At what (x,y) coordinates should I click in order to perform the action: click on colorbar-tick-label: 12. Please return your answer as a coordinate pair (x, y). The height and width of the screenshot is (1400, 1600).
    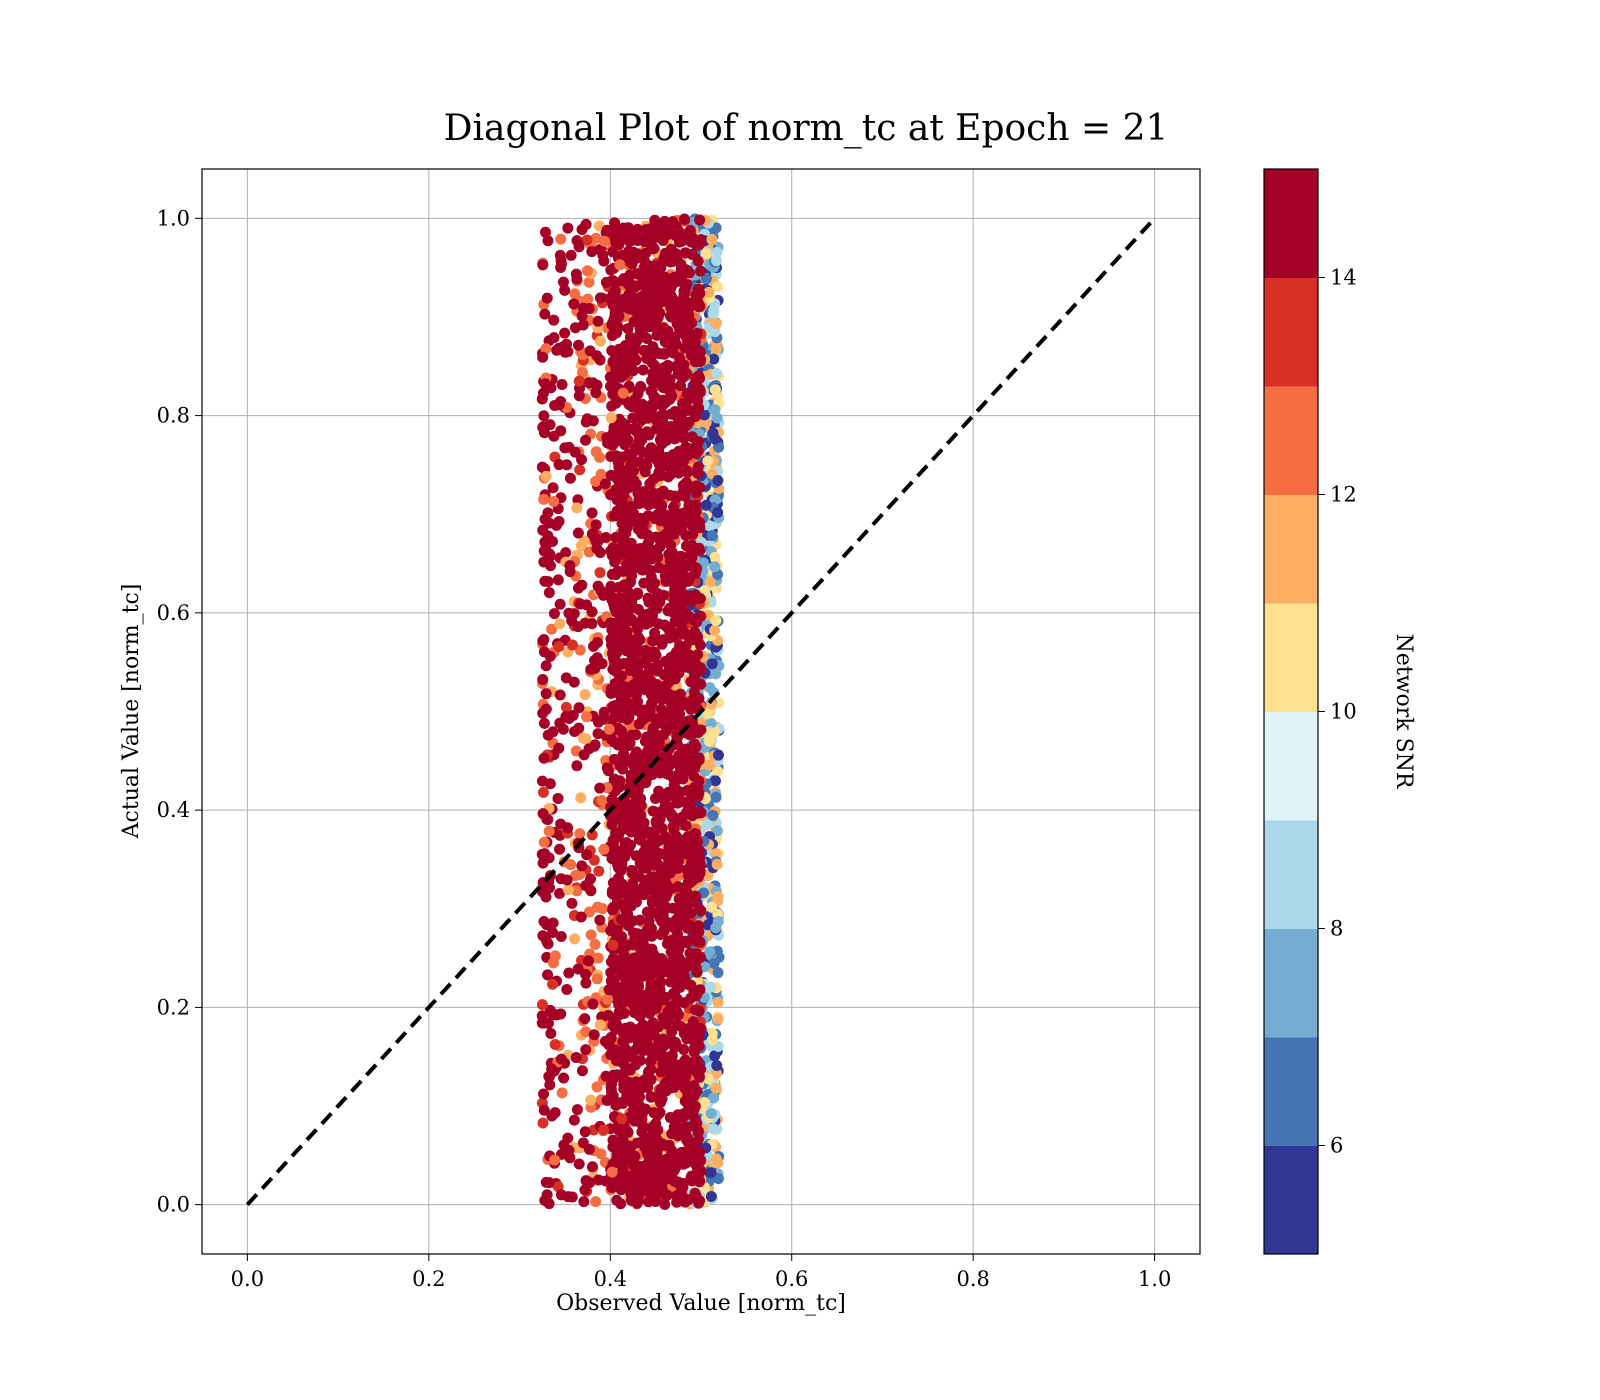
    Looking at the image, I should click on (1343, 495).